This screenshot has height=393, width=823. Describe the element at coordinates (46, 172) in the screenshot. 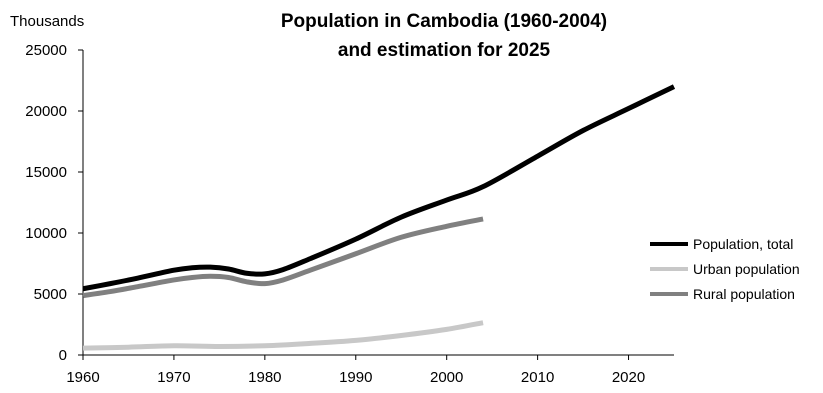

I see `y-tick-label: 15000` at that location.